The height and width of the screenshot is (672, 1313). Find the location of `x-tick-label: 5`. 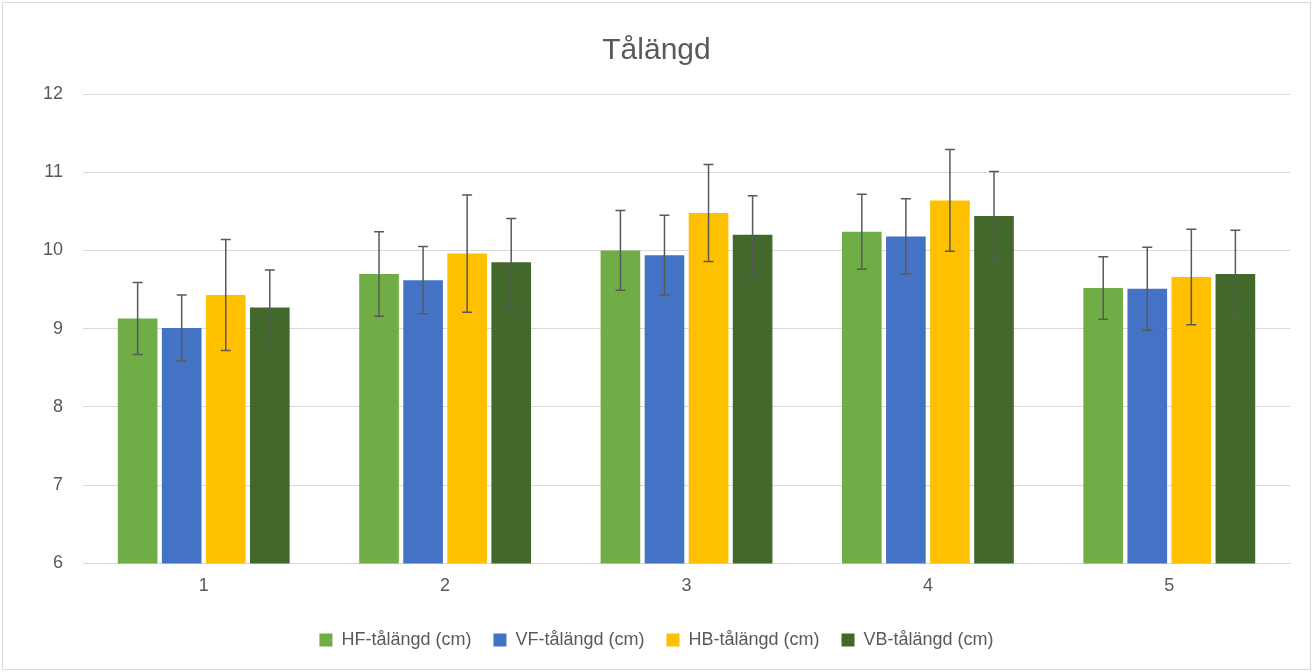

x-tick-label: 5 is located at coordinates (1169, 585).